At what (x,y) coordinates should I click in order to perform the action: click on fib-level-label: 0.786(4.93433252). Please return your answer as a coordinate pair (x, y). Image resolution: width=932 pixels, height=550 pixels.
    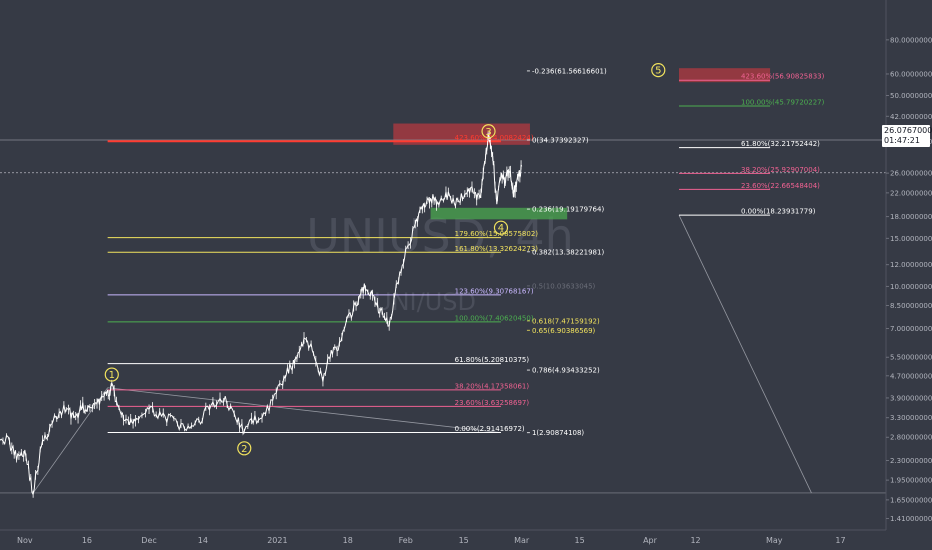
    Looking at the image, I should click on (566, 371).